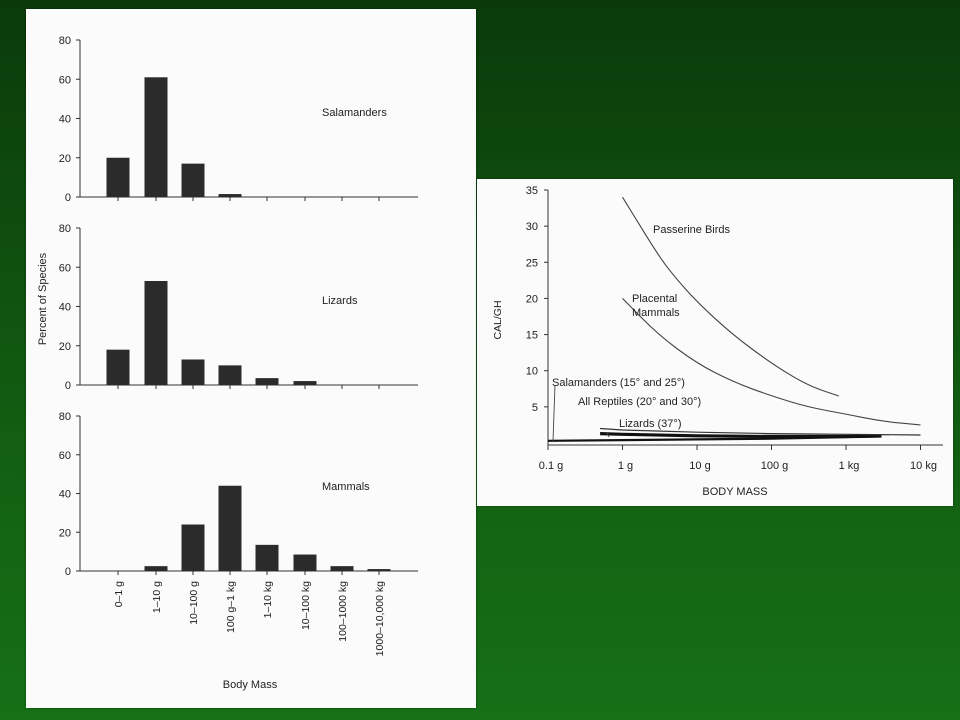 The width and height of the screenshot is (960, 720). Describe the element at coordinates (532, 191) in the screenshot. I see `y-tick-label: 35` at that location.